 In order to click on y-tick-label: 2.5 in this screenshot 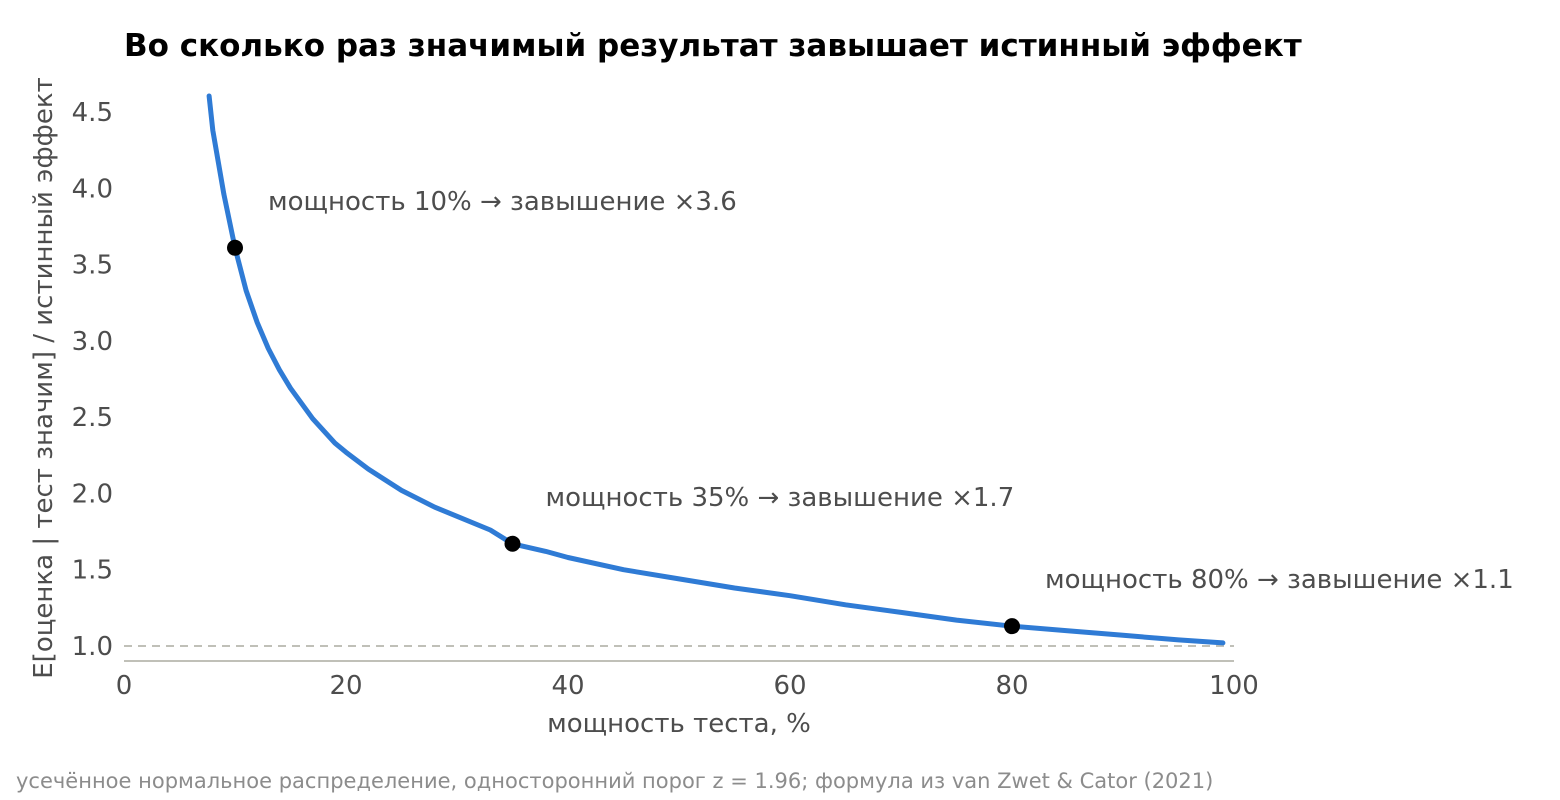, I will do `click(92, 418)`.